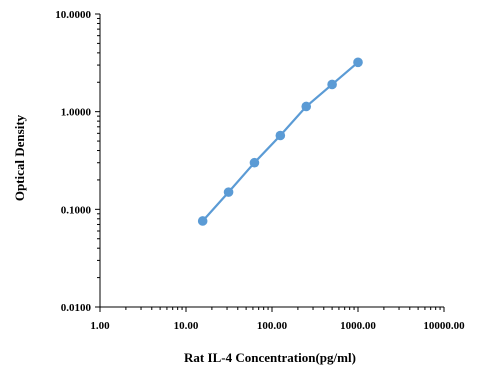 Image resolution: width=479 pixels, height=370 pixels. I want to click on y-tick-label: 1.0000, so click(76, 113).